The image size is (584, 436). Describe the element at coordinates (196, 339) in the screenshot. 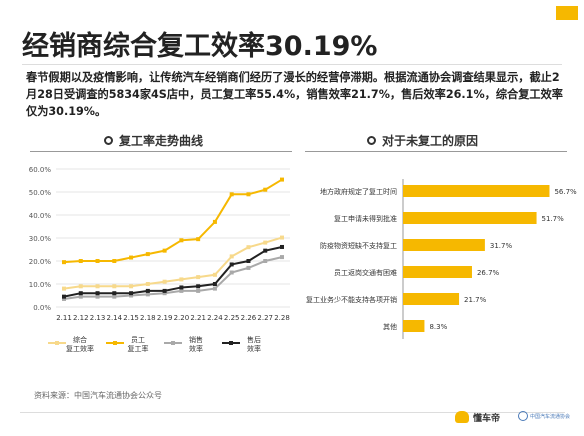

I see `legend-label: 销售` at that location.